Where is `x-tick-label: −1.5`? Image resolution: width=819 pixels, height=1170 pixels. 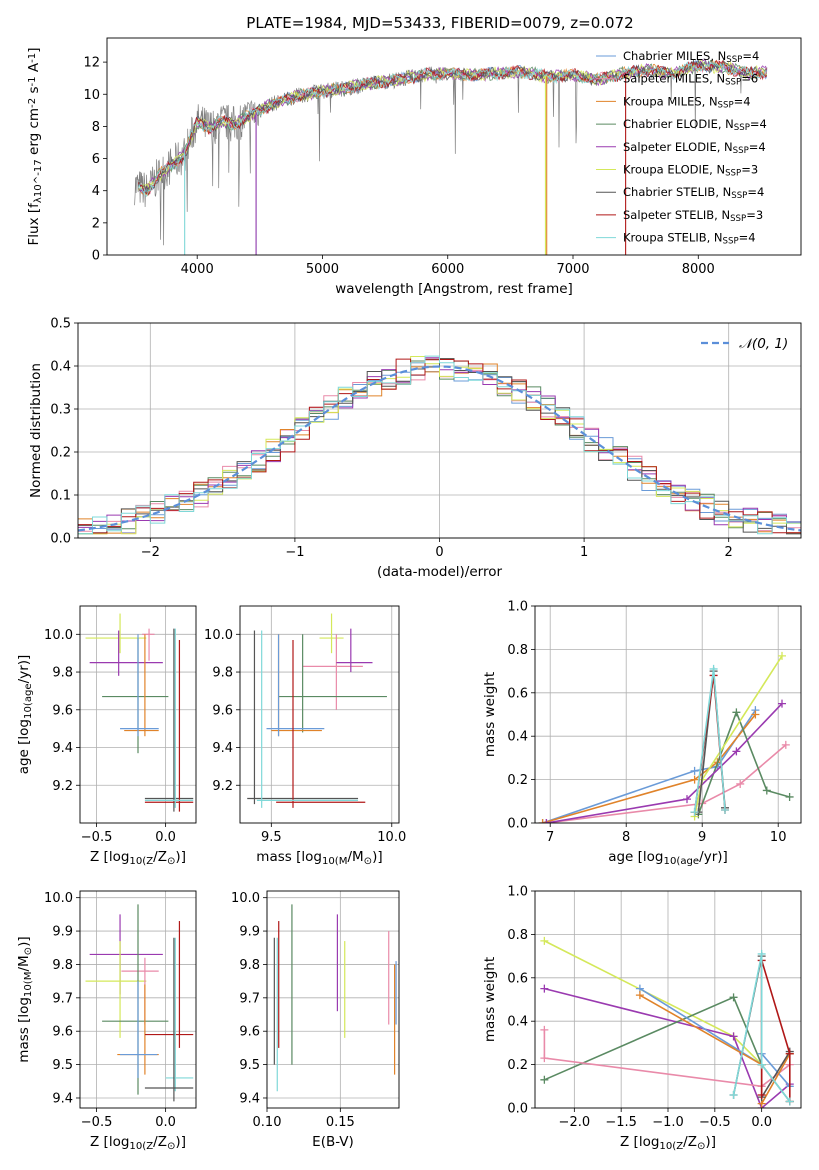 x-tick-label: −1.5 is located at coordinates (621, 1122).